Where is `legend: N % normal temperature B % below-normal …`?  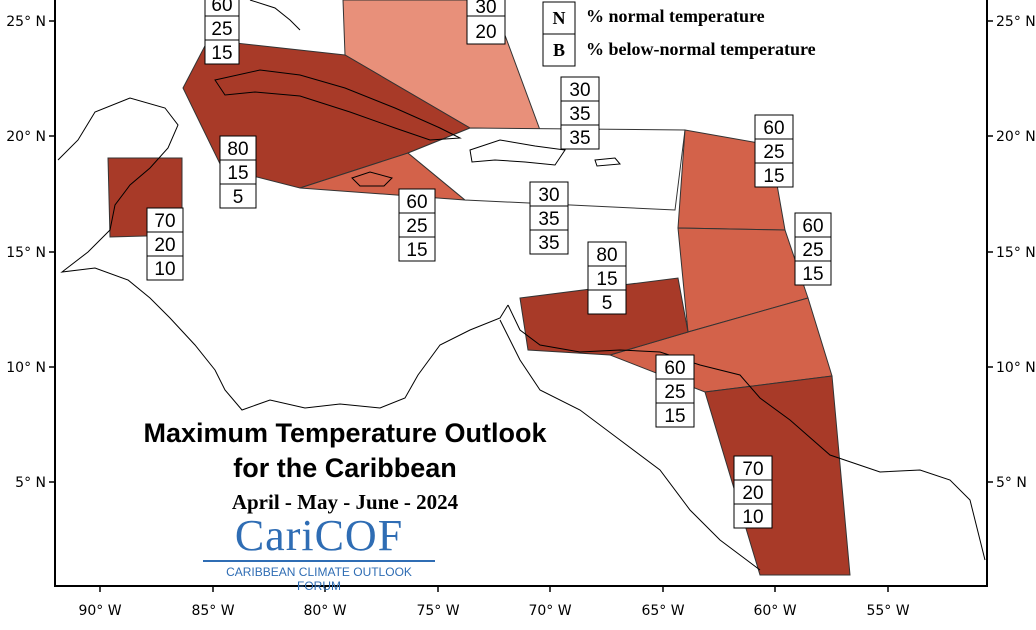 legend: N % normal temperature B % below-normal … is located at coordinates (679, 34).